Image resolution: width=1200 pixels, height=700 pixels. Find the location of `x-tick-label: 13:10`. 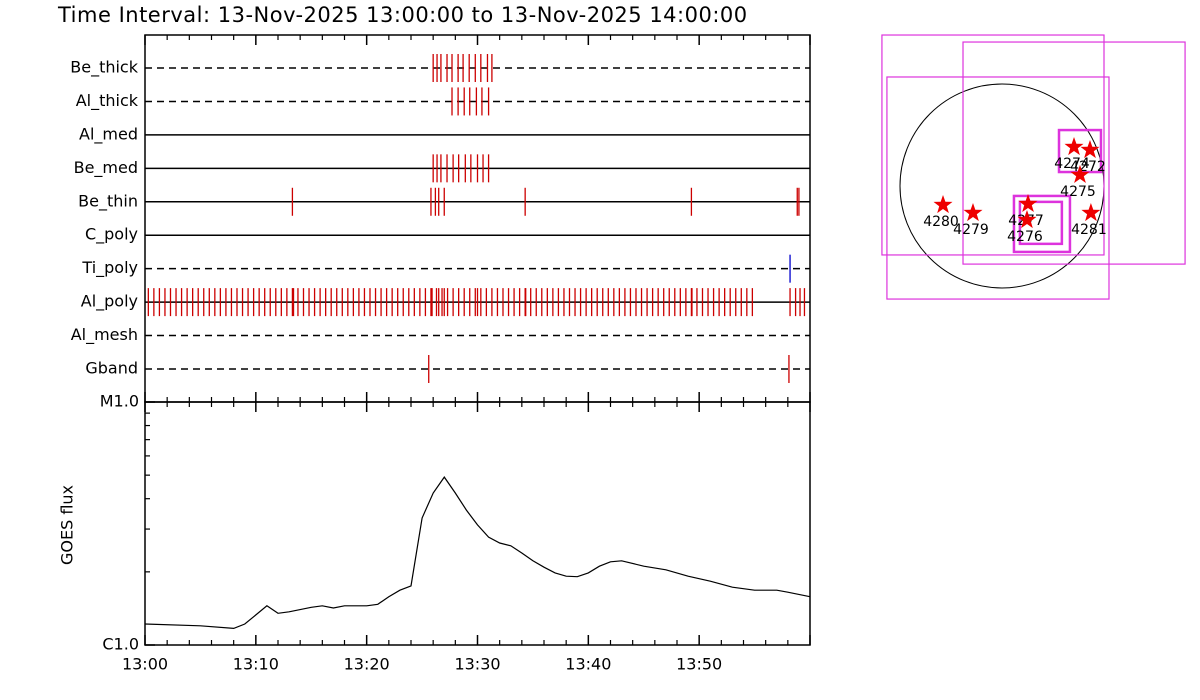

x-tick-label: 13:10 is located at coordinates (256, 664).